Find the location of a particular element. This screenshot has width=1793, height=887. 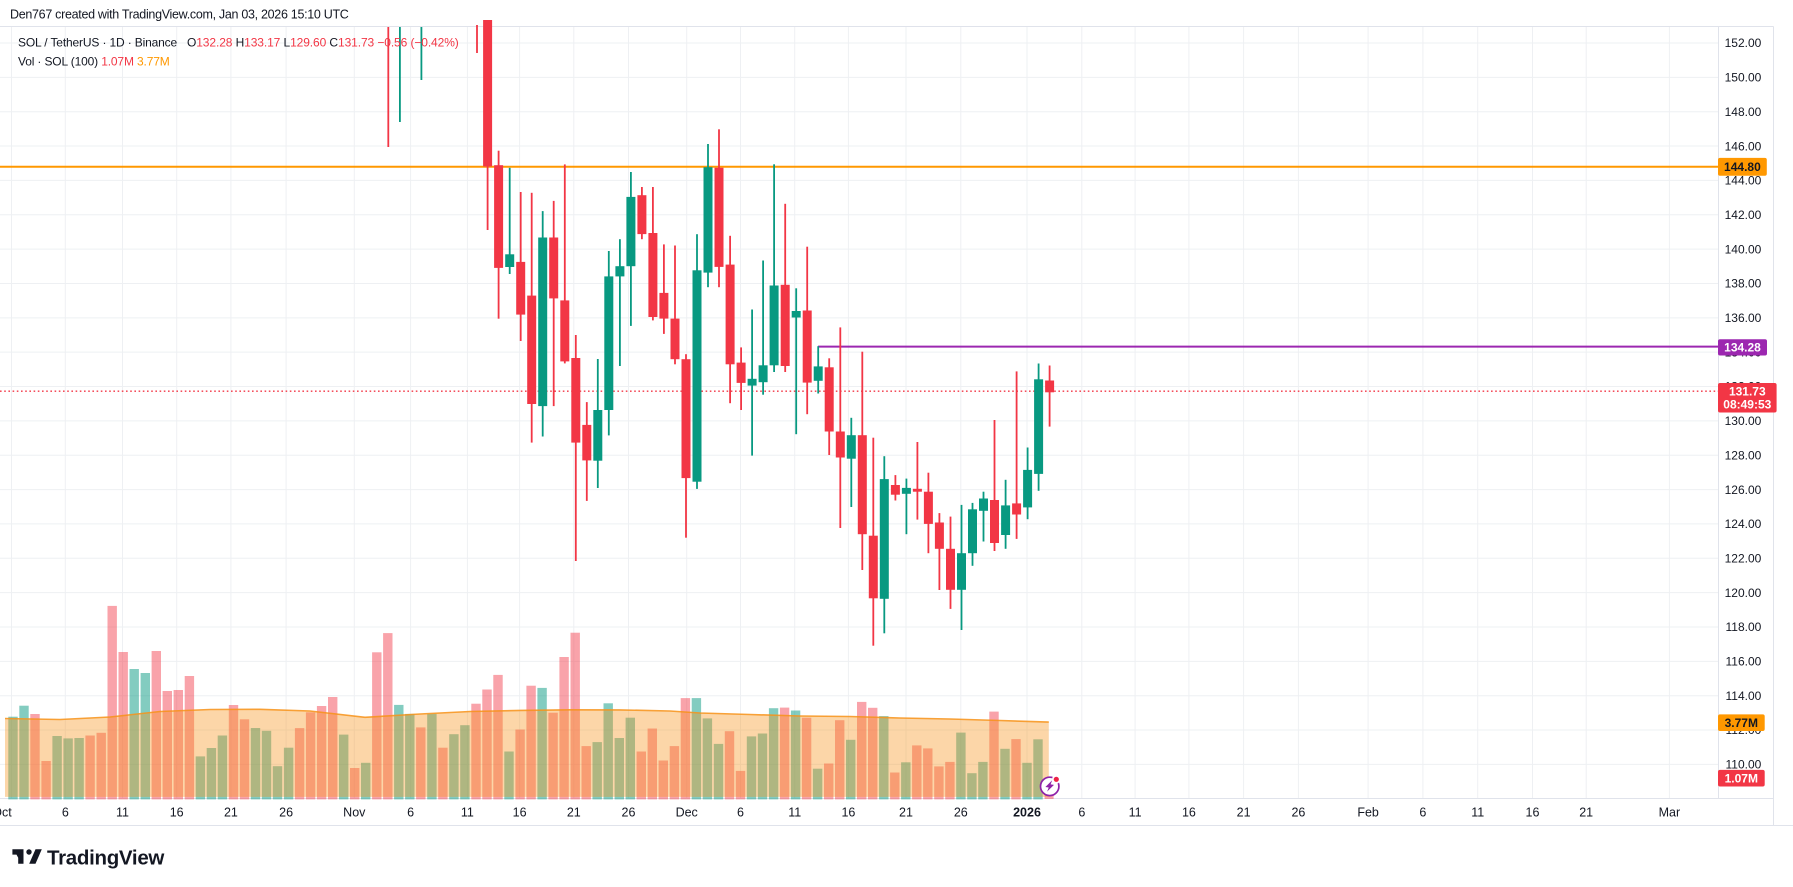

svg-text: 128.00 is located at coordinates (1743, 455).